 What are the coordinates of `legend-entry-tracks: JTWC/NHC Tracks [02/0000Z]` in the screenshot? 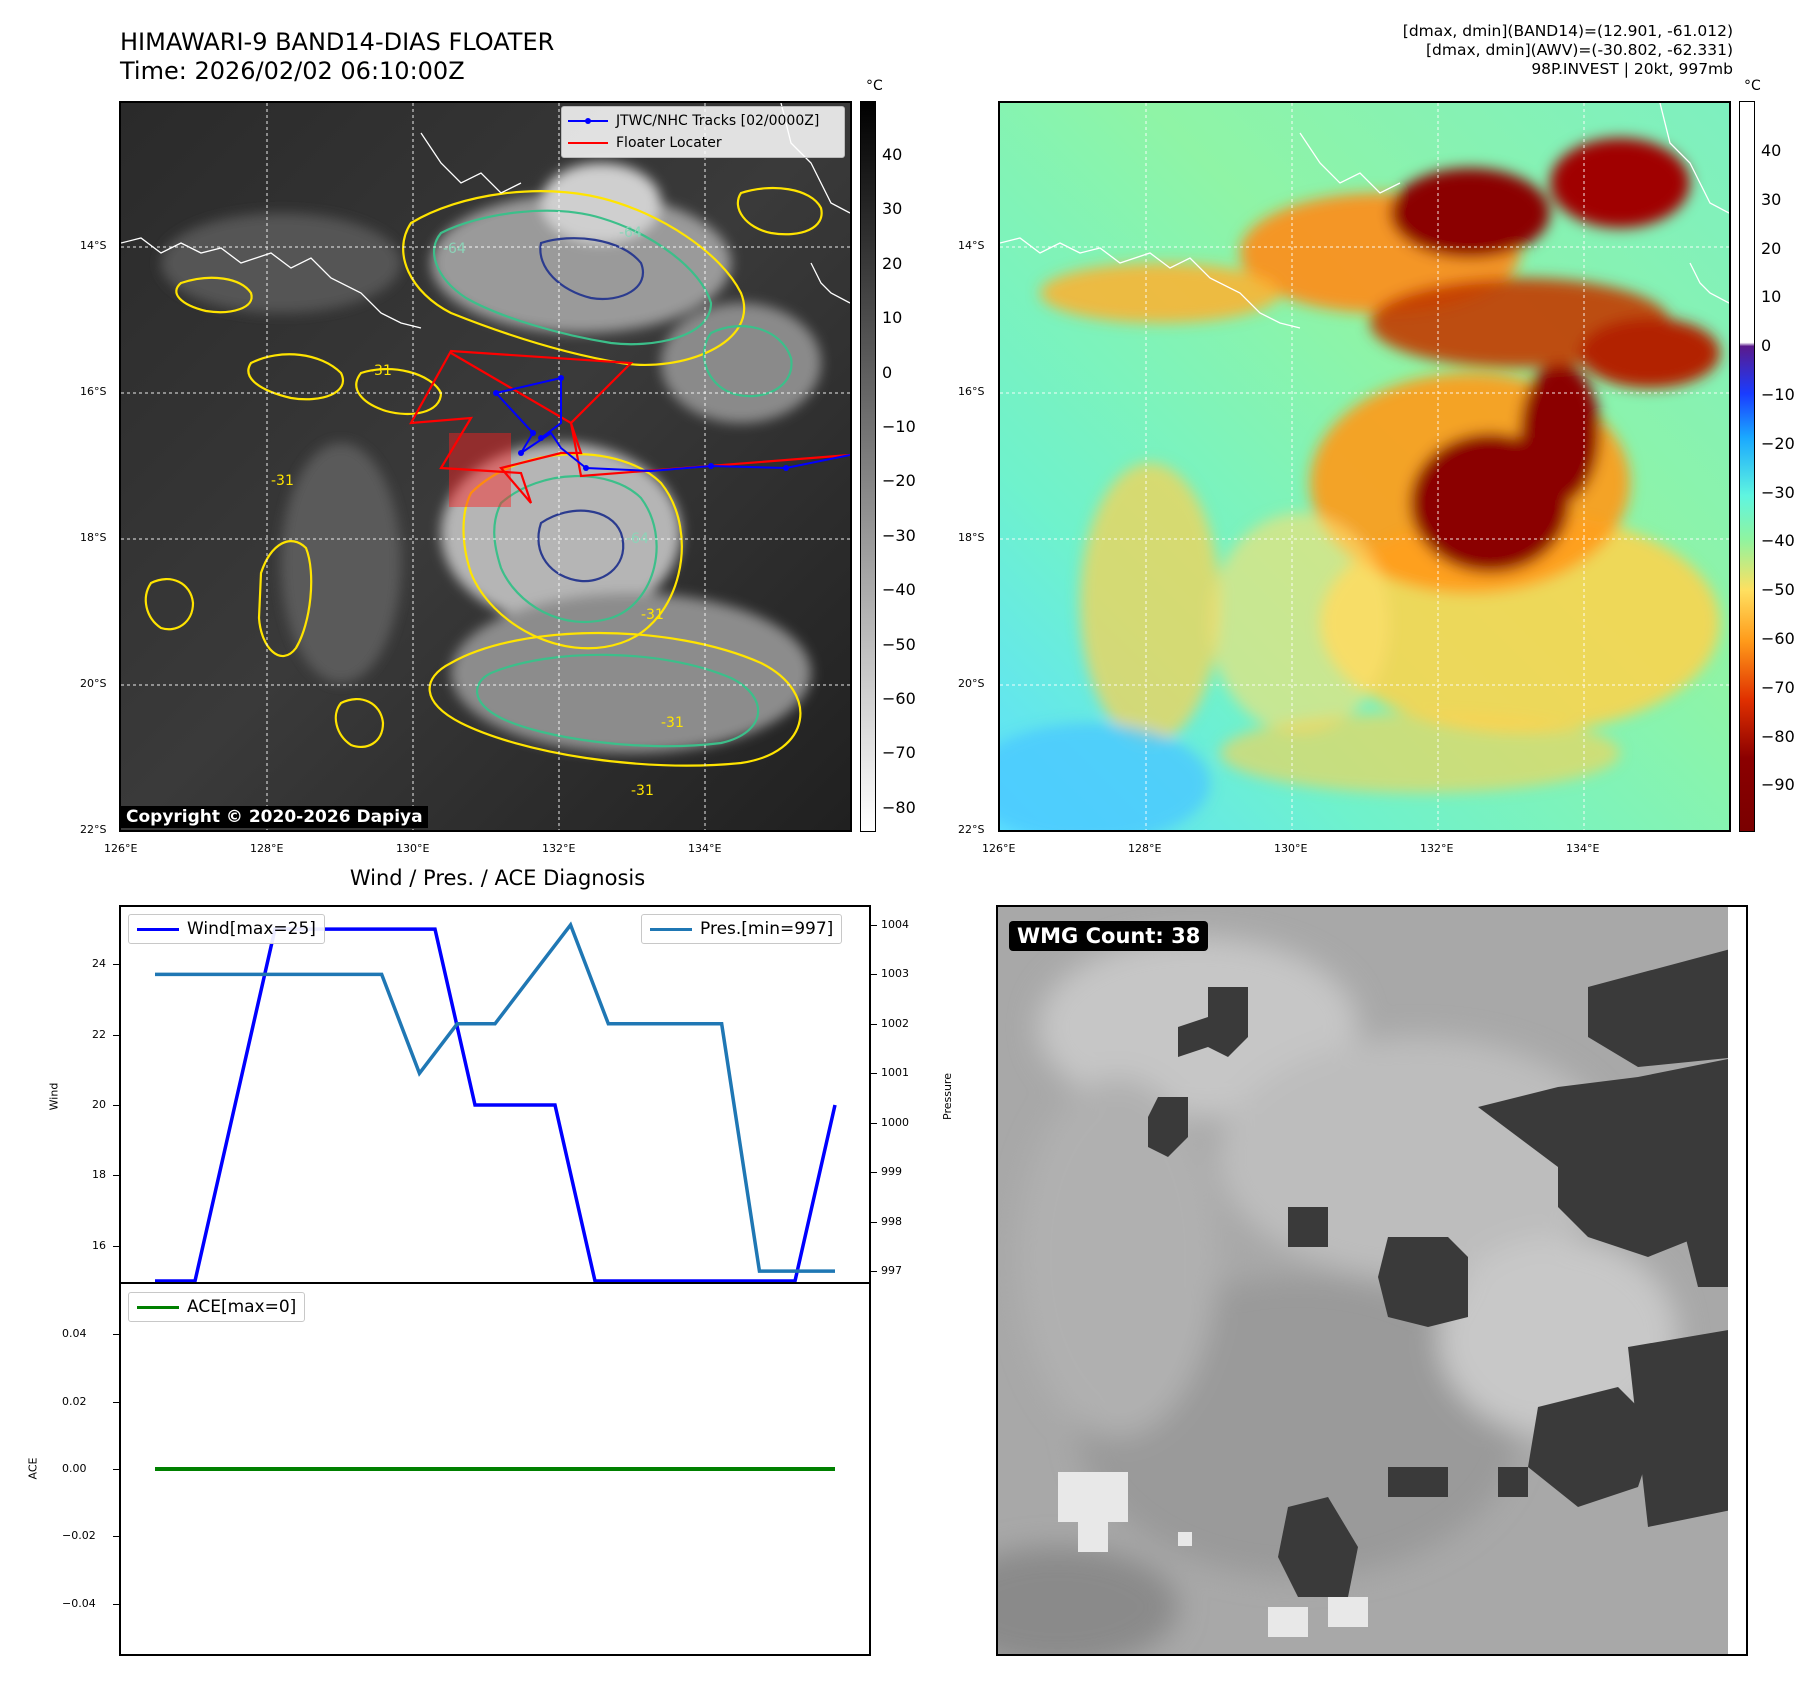 It's located at (693, 121).